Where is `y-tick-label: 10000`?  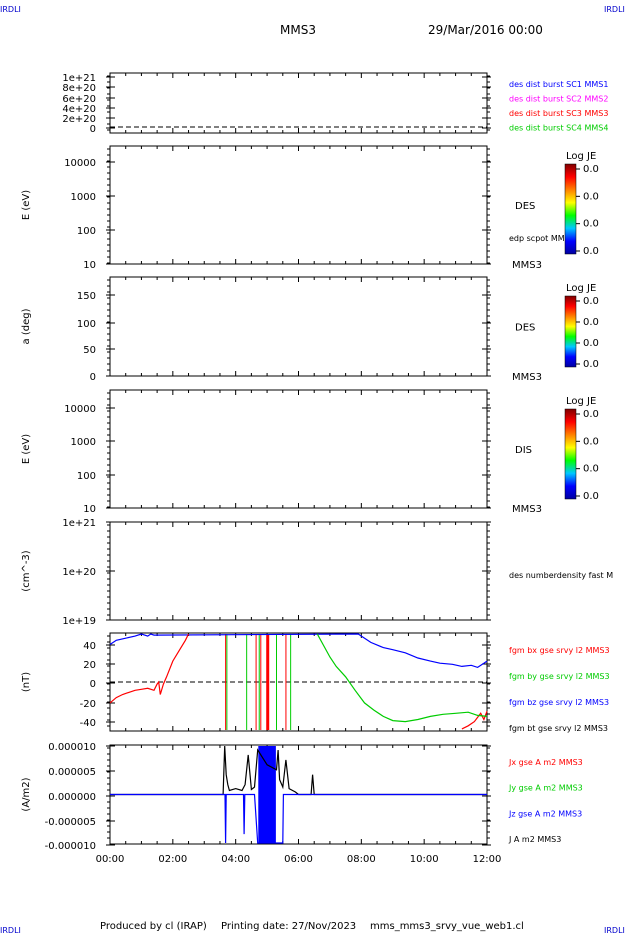
y-tick-label: 10000 is located at coordinates (80, 163).